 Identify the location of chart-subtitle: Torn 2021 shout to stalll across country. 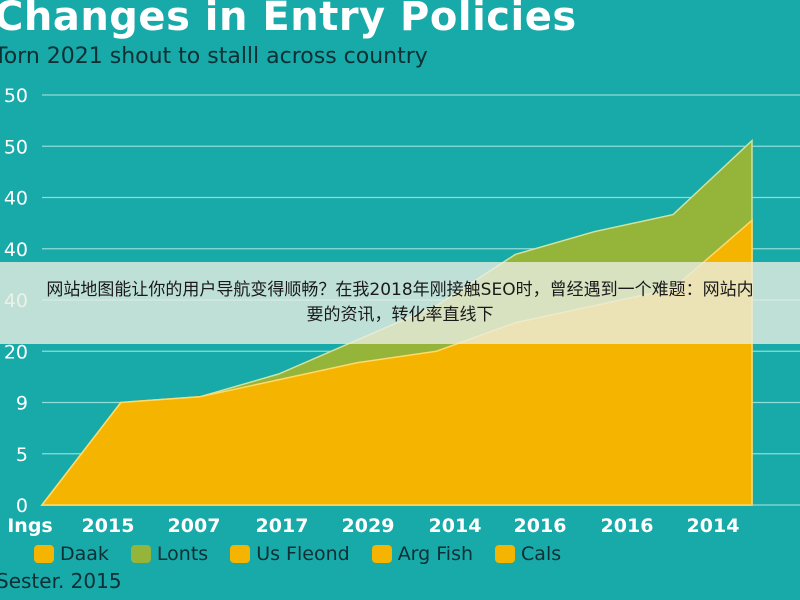
(214, 56).